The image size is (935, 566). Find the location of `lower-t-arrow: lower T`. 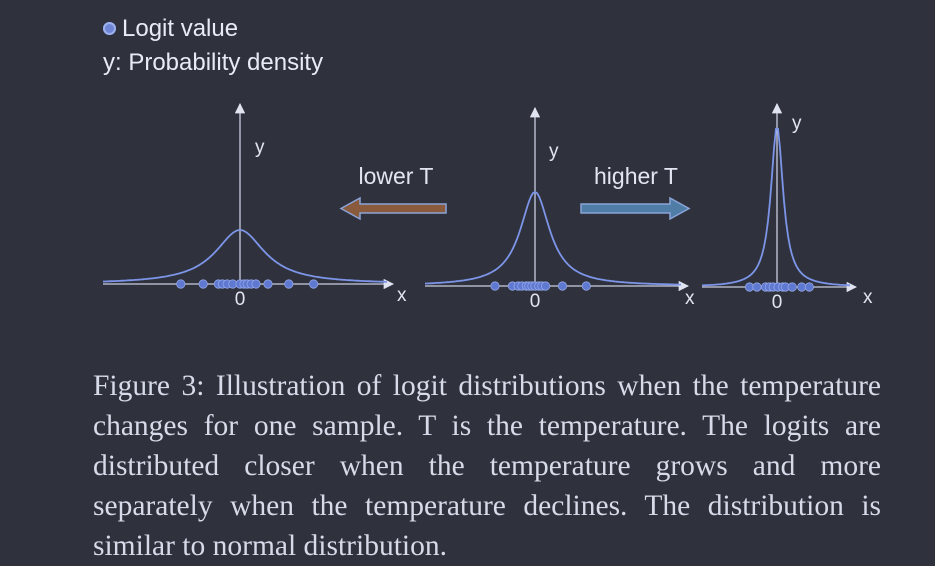

lower-t-arrow: lower T is located at coordinates (393, 192).